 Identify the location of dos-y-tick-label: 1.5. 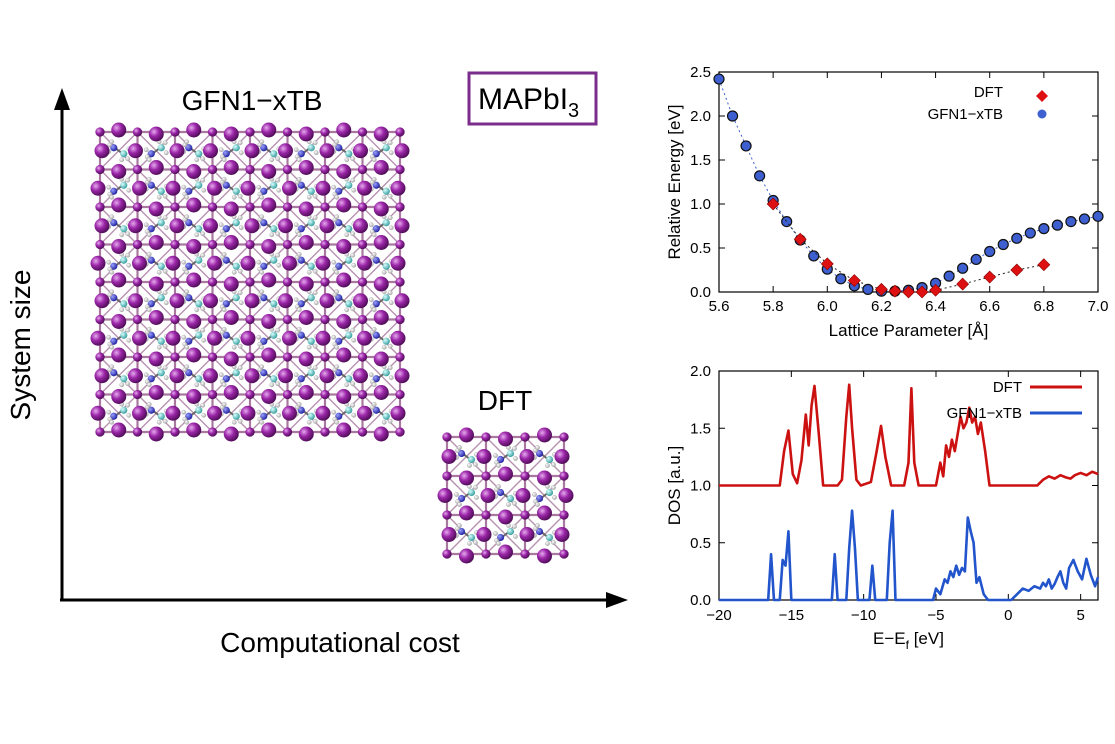
(700, 428).